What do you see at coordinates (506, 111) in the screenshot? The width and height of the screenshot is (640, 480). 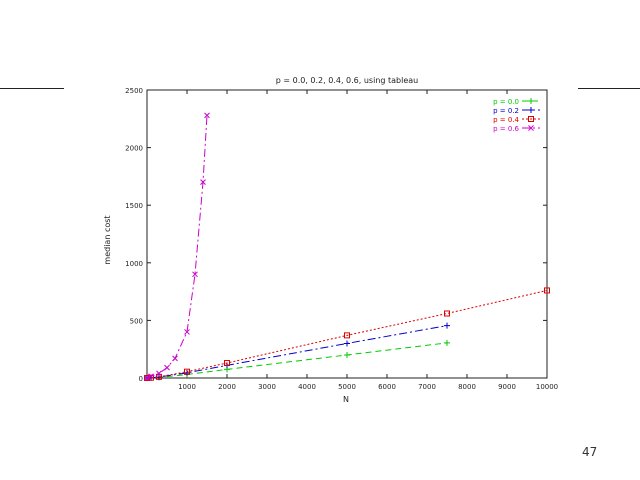 I see `legend-label: p = 0.2` at bounding box center [506, 111].